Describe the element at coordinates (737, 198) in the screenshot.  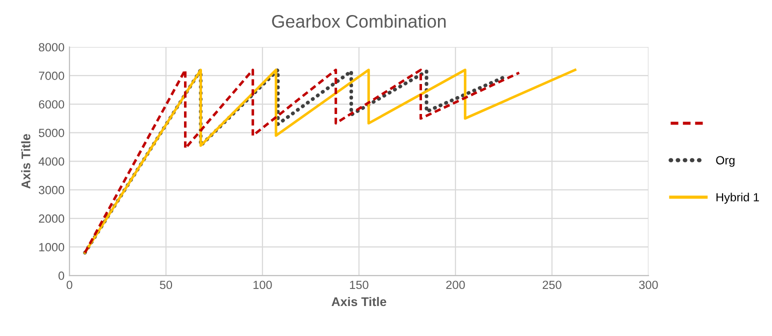
I see `legend-label: Hybrid 1` at that location.